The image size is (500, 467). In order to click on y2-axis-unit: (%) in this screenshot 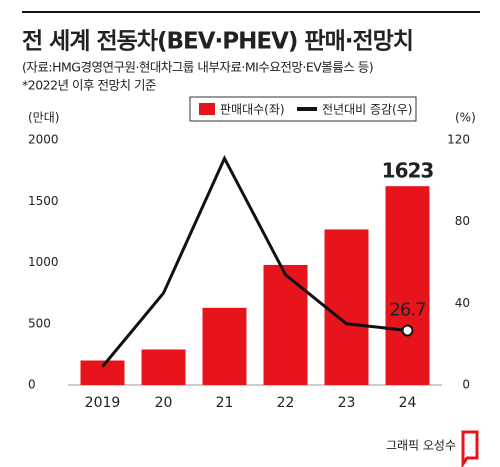, I will do `click(465, 118)`.